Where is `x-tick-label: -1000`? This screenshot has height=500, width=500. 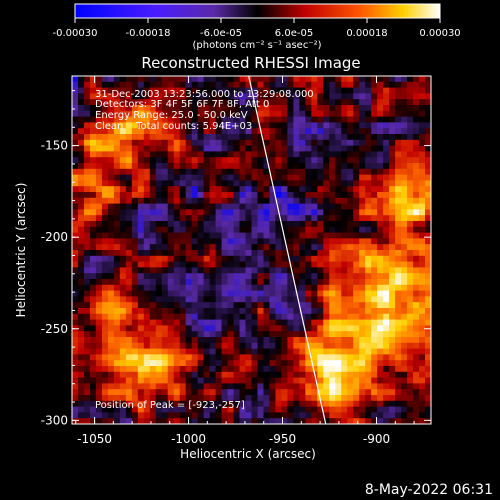 x-tick-label: -1000 is located at coordinates (188, 439).